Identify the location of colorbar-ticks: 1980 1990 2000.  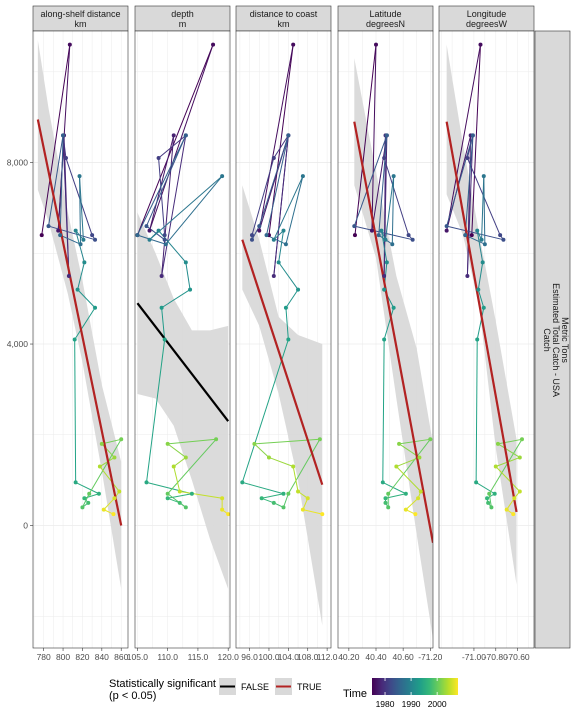
(411, 693).